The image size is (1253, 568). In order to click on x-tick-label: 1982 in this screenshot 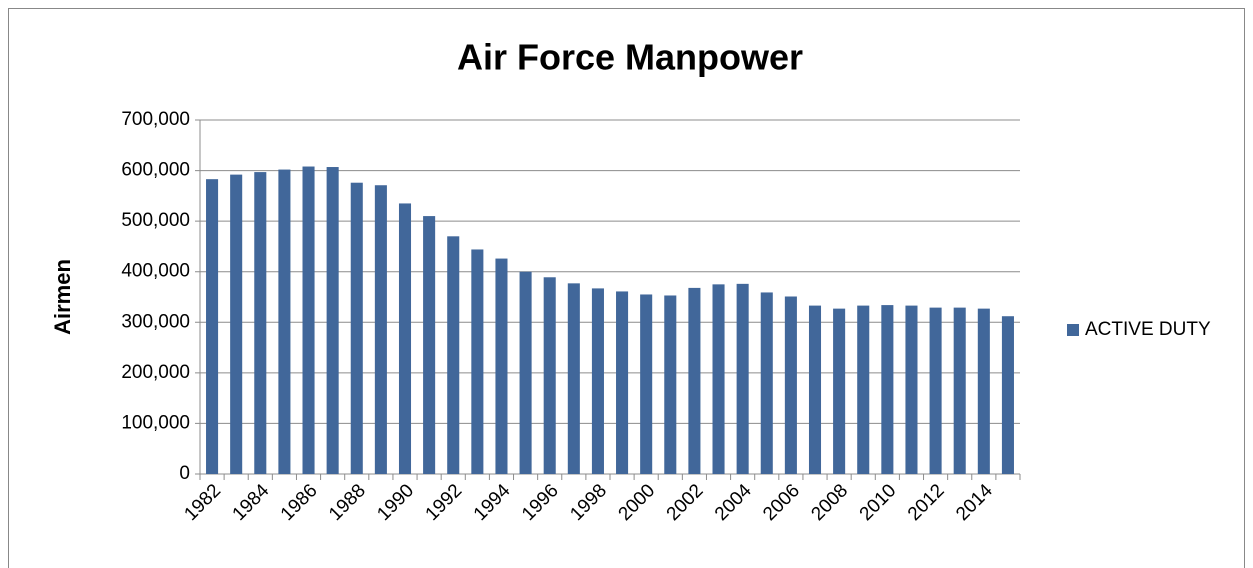, I will do `click(202, 502)`.